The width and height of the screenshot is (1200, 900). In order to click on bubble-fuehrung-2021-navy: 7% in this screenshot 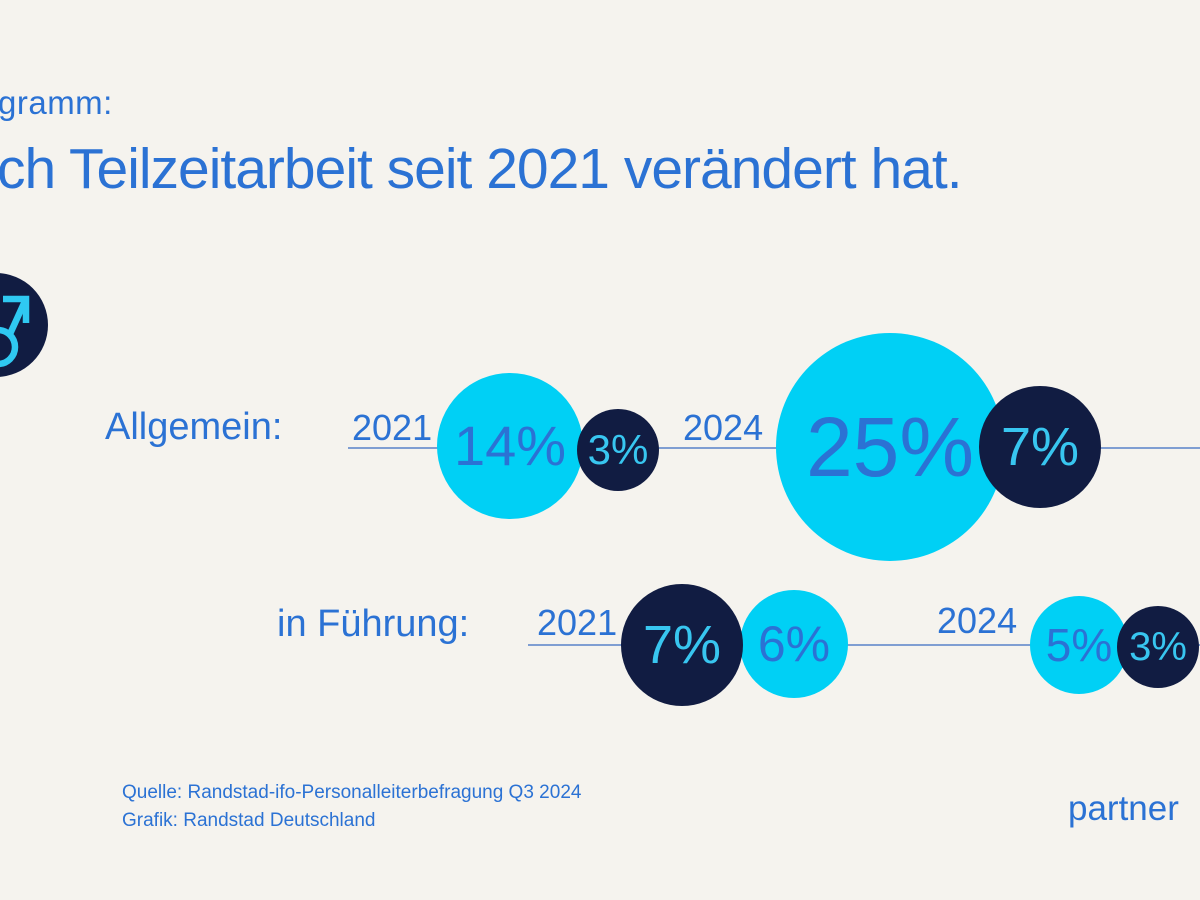, I will do `click(682, 645)`.